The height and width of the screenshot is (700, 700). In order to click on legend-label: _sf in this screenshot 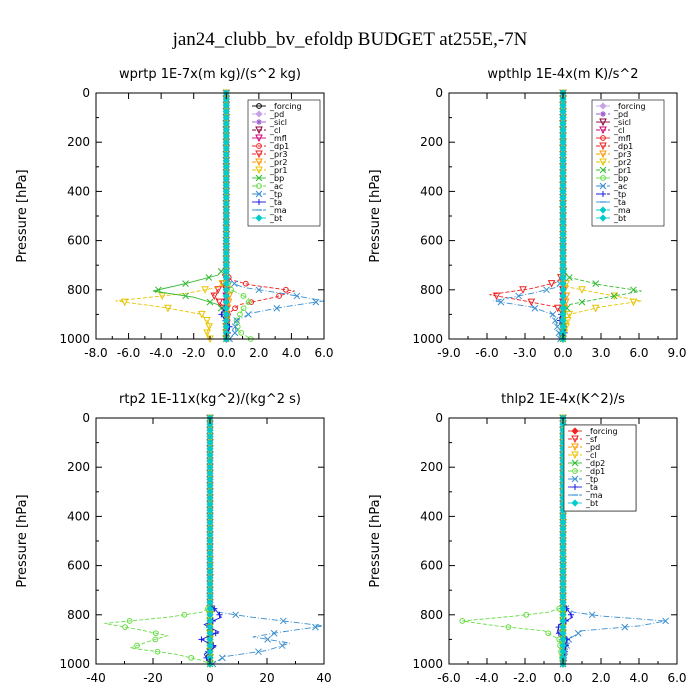, I will do `click(591, 439)`.